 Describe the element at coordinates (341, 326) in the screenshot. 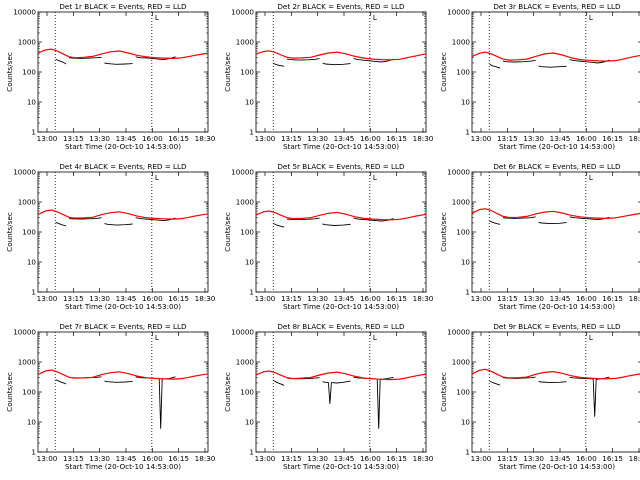

I see `chart-title: Det 8r BLACK = Events, RED = LLD` at that location.